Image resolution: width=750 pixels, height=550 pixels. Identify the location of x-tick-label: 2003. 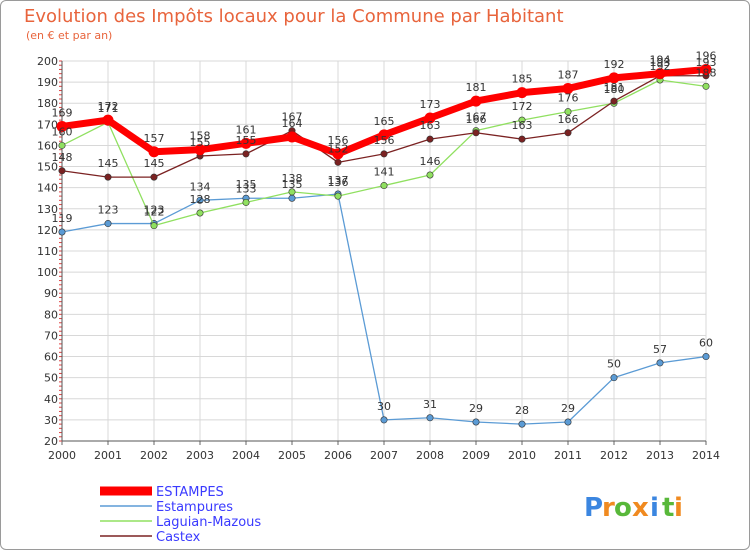
(200, 455).